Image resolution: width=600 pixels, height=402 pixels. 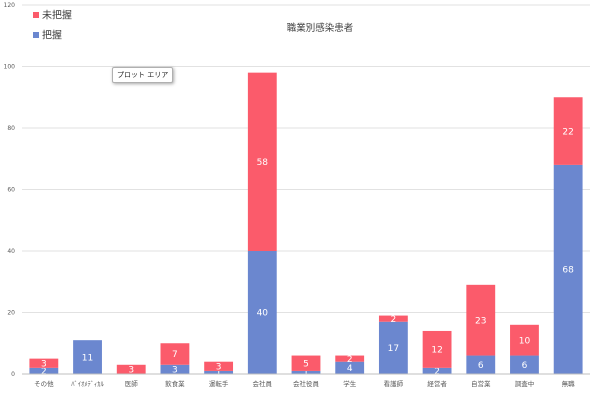 What do you see at coordinates (394, 383) in the screenshot?
I see `x-category-label: 看護師` at bounding box center [394, 383].